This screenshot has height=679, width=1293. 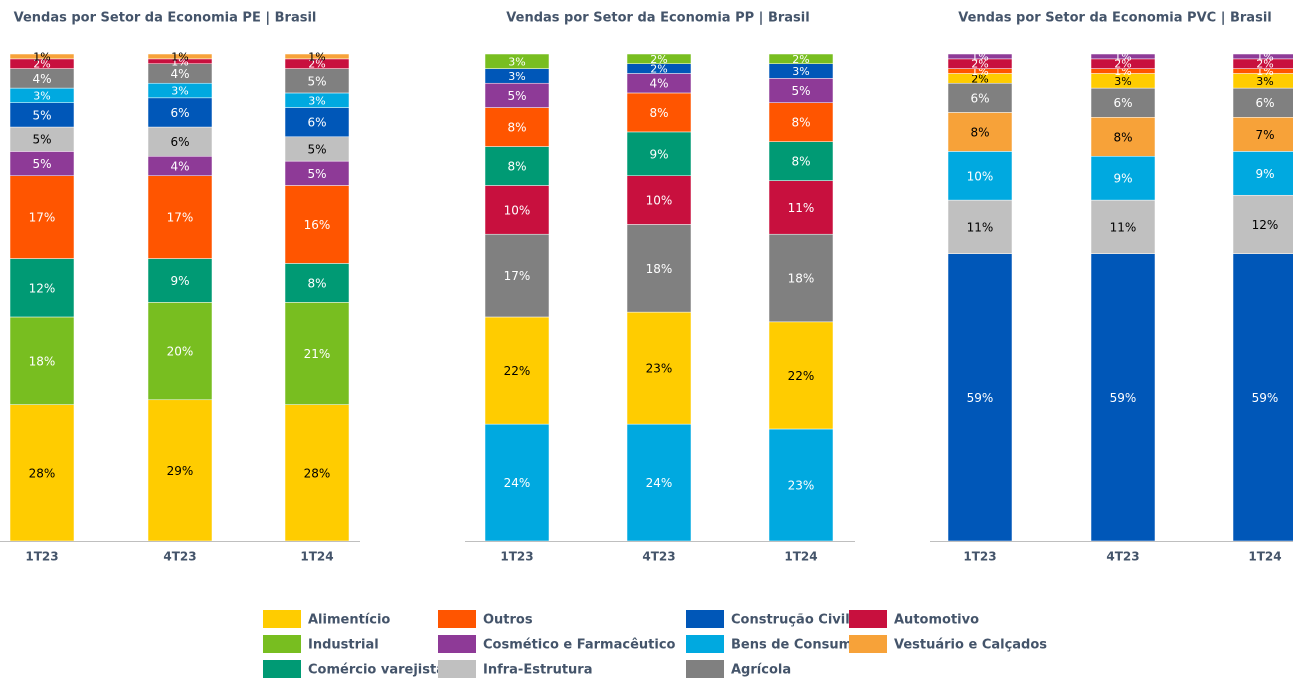 I want to click on data-label: 21%, so click(x=317, y=354).